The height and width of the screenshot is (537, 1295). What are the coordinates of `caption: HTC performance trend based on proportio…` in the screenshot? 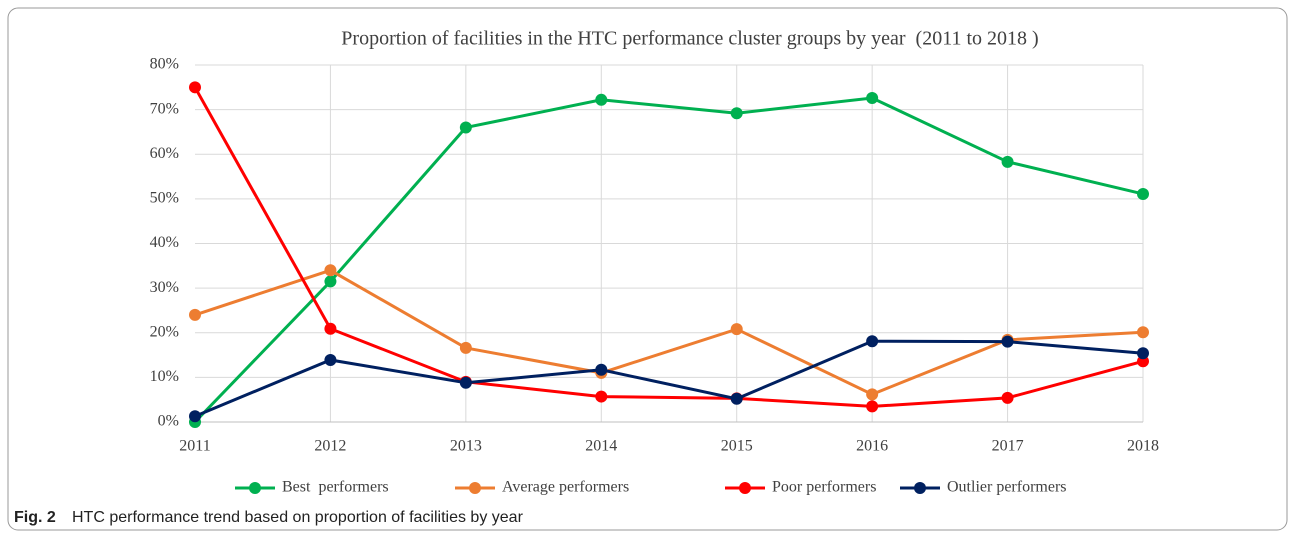 It's located at (298, 517).